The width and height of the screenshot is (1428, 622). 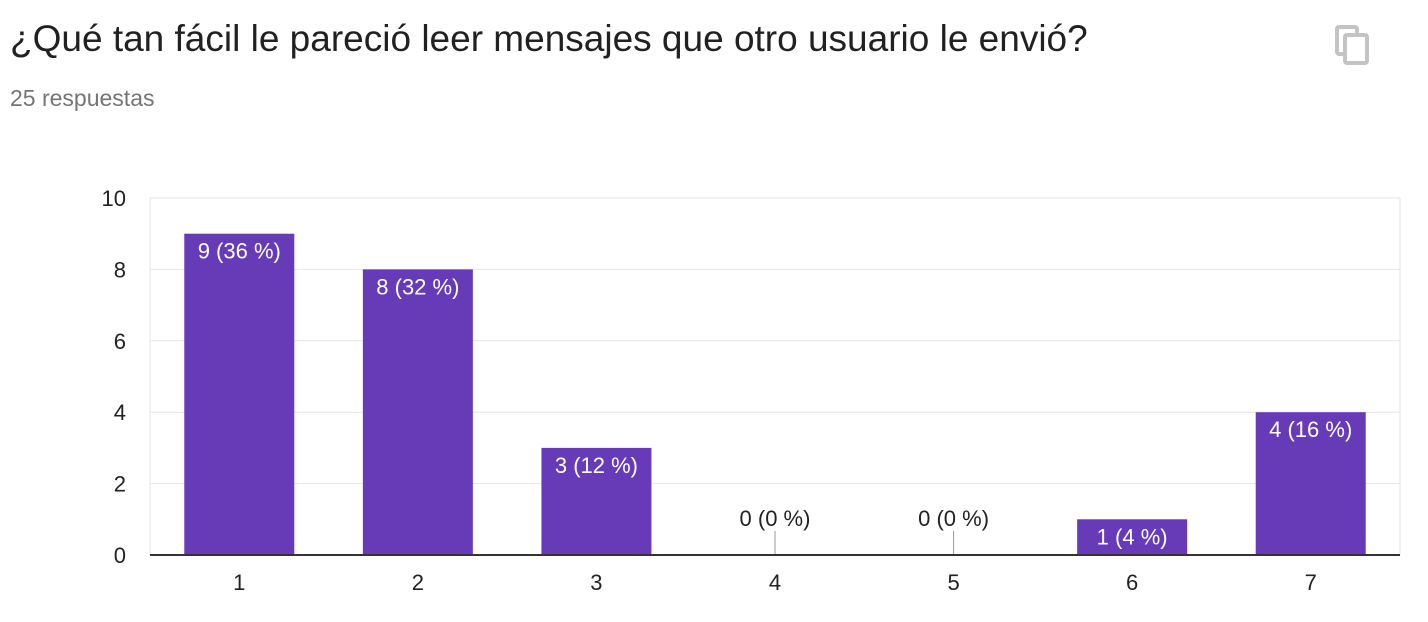 I want to click on data-label: 9 (36 %), so click(x=239, y=251).